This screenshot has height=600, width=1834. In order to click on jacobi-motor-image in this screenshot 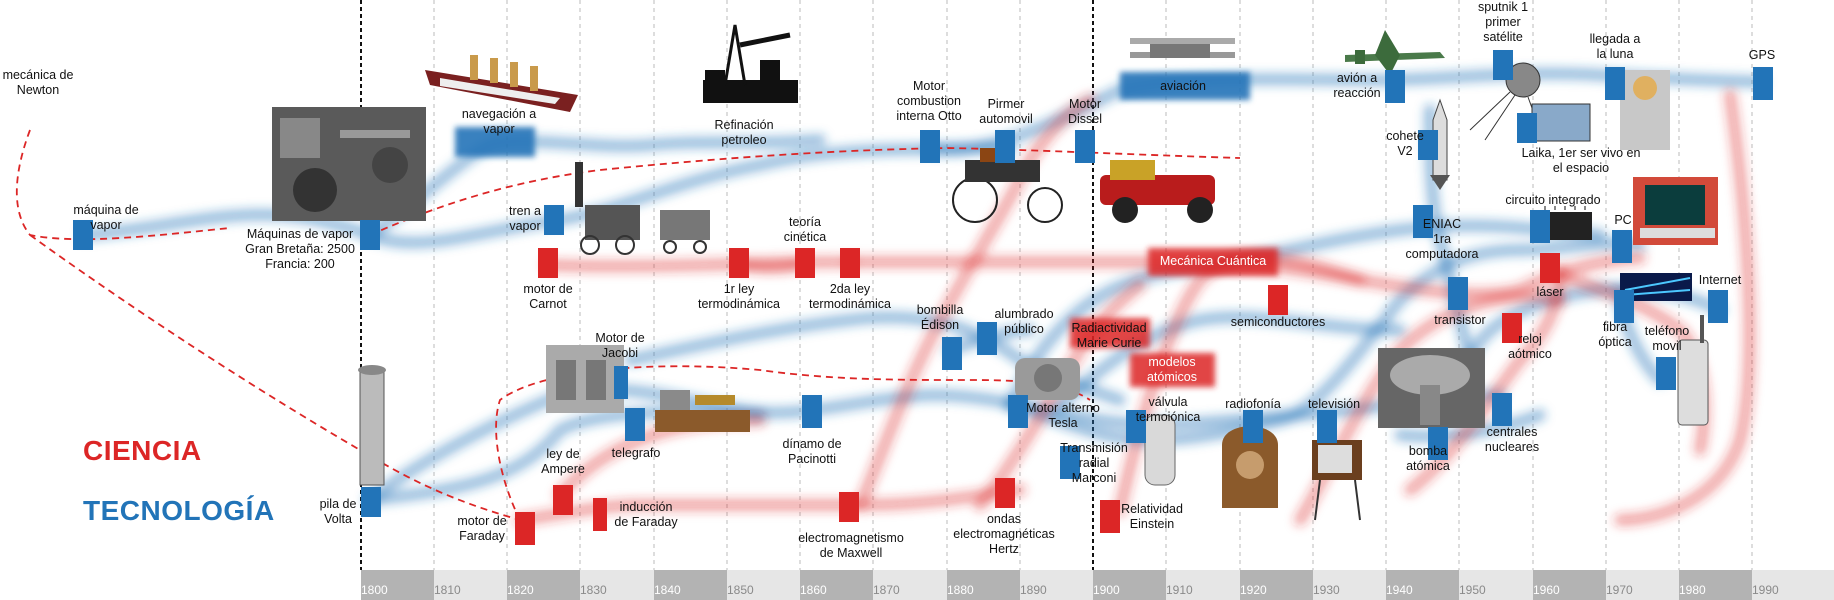, I will do `click(585, 379)`.